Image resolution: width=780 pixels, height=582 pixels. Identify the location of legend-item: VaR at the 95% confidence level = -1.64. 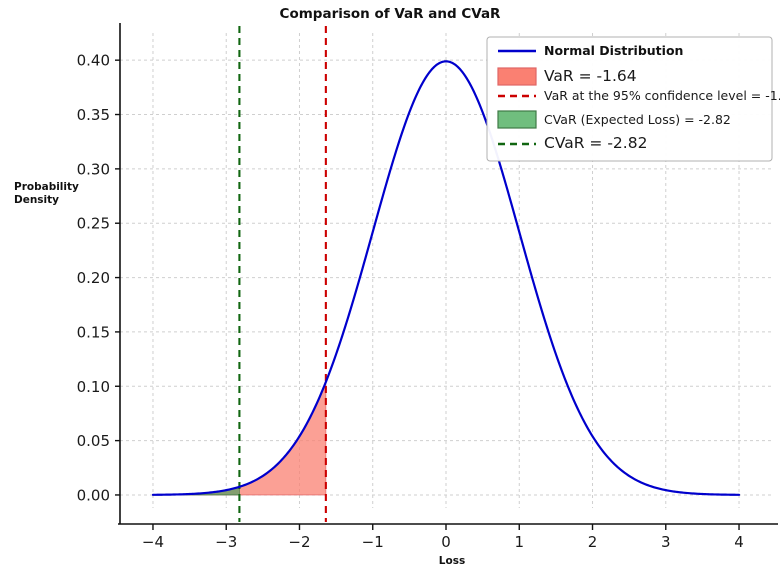
(639, 95).